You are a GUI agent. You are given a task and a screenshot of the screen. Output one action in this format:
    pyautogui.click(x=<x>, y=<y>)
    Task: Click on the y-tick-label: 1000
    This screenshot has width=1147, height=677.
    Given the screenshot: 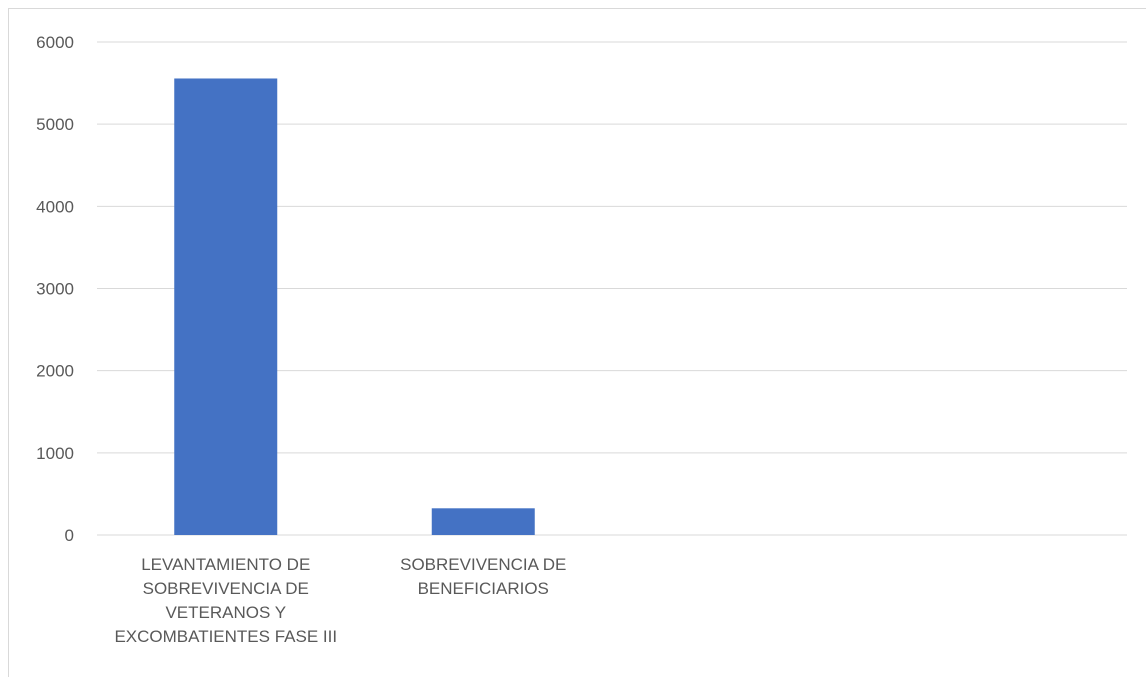 What is the action you would take?
    pyautogui.click(x=55, y=453)
    